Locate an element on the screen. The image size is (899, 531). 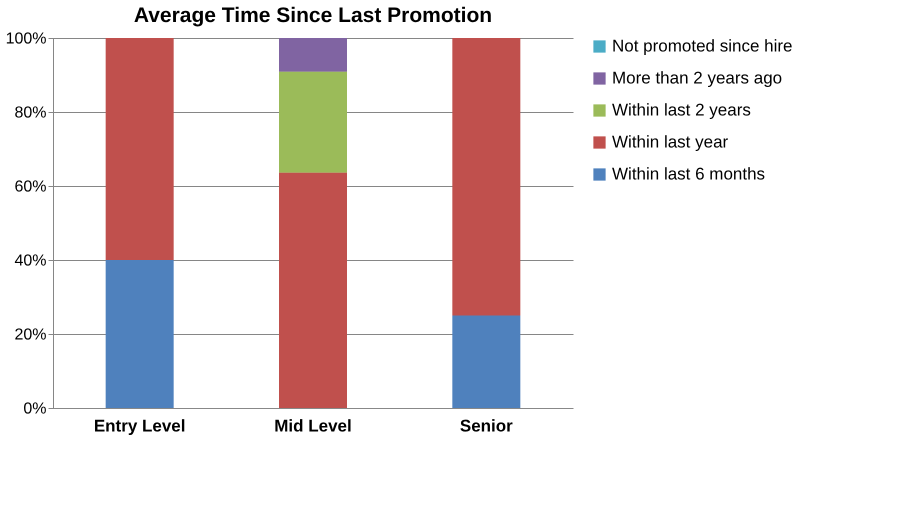
y-tick-label: 40% is located at coordinates (30, 261).